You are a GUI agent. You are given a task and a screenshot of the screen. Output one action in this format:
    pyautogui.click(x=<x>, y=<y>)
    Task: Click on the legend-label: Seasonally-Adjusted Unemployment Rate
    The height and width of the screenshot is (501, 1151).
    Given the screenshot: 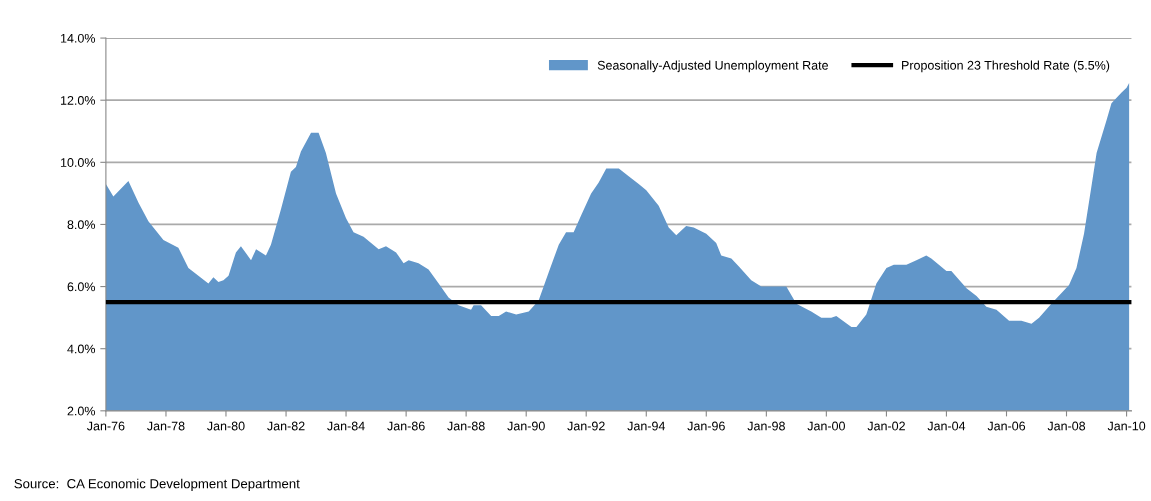 What is the action you would take?
    pyautogui.click(x=712, y=66)
    